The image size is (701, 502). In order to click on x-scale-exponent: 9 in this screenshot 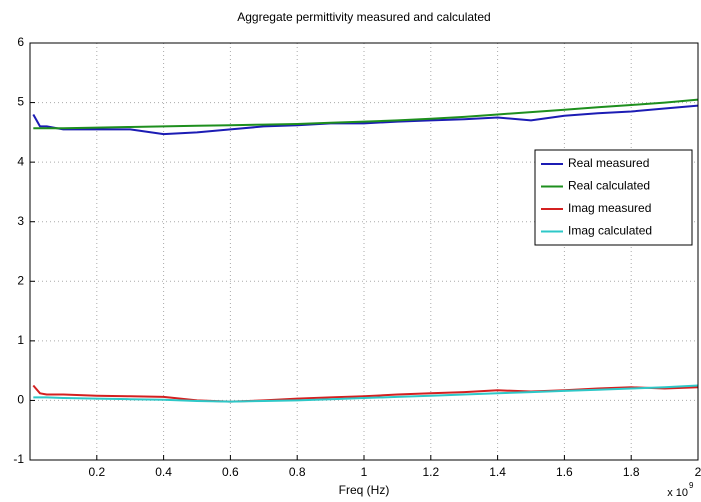, I will do `click(691, 485)`.